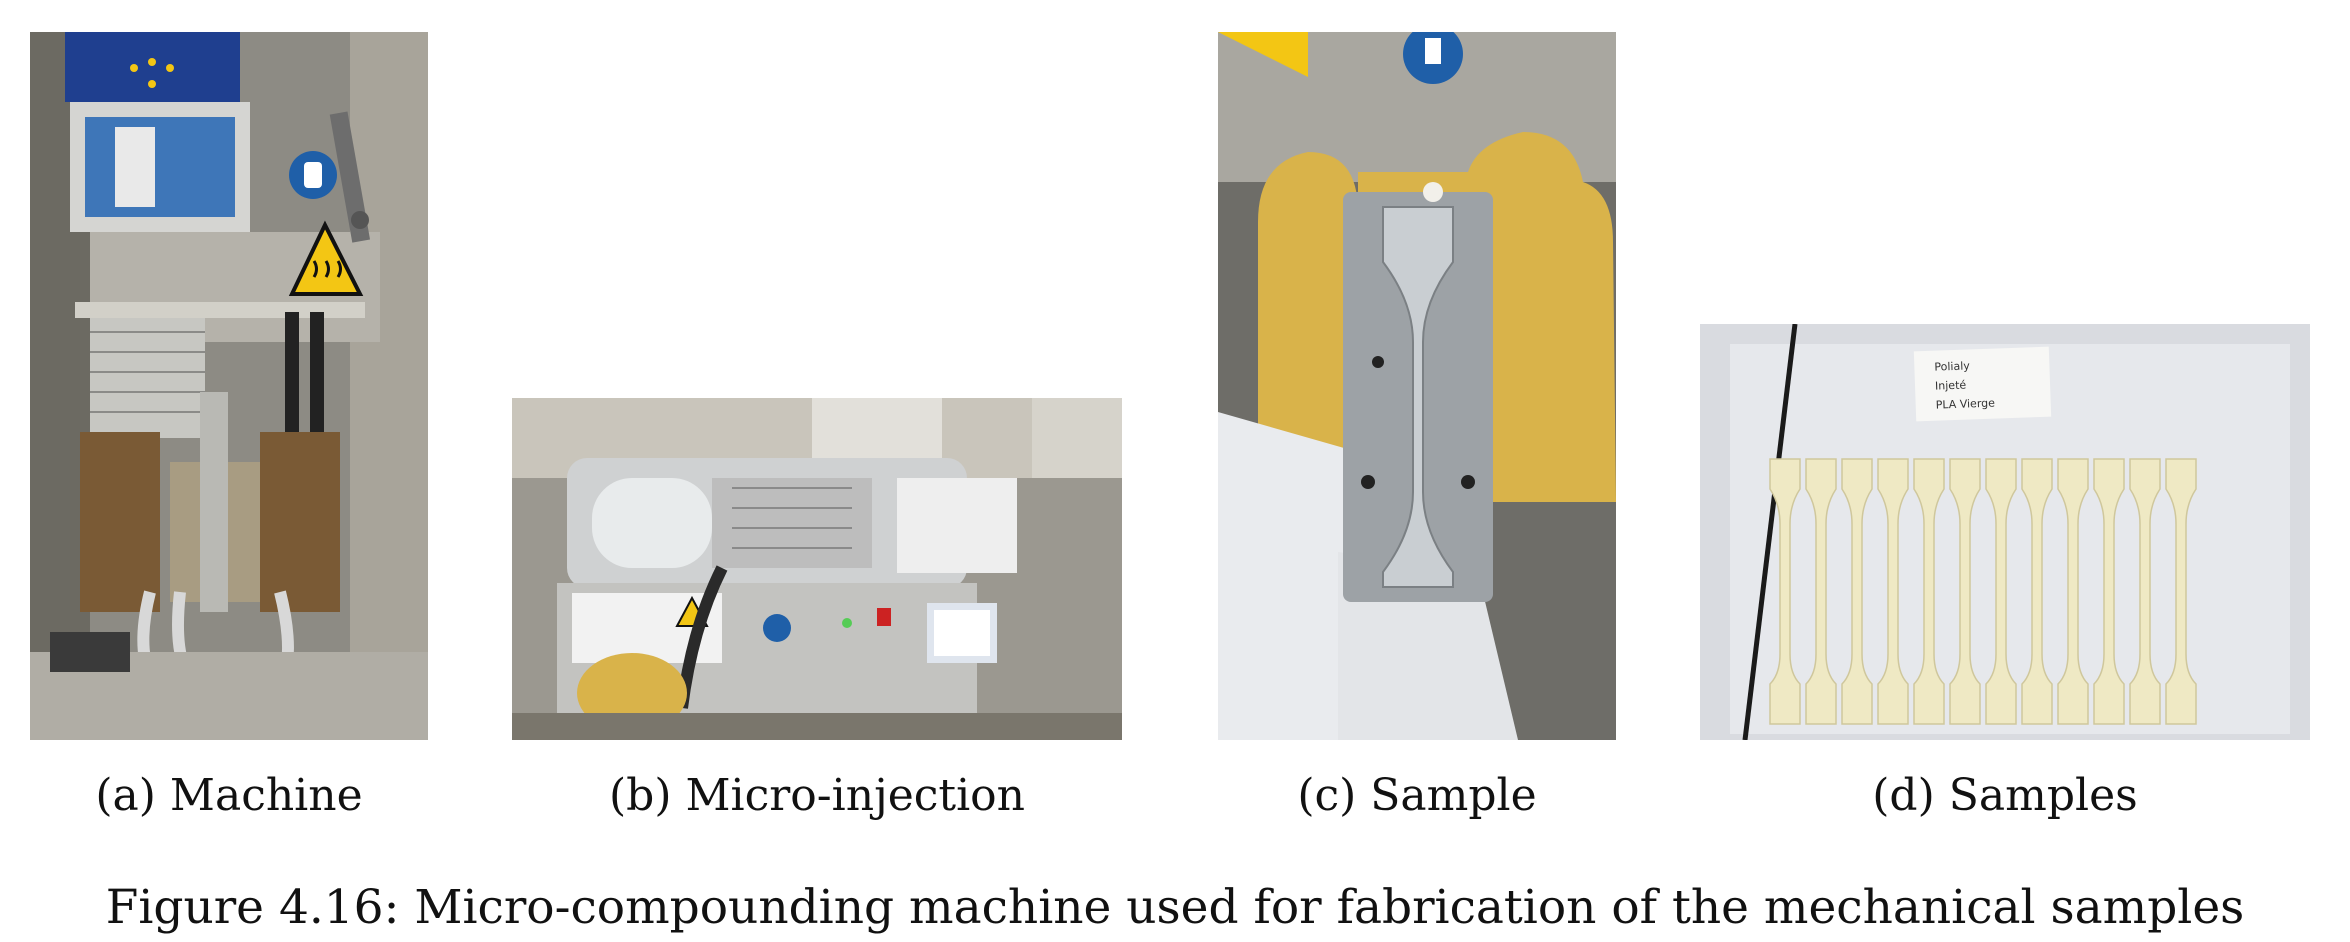  Describe the element at coordinates (817, 569) in the screenshot. I see `photo-micro-injection` at that location.